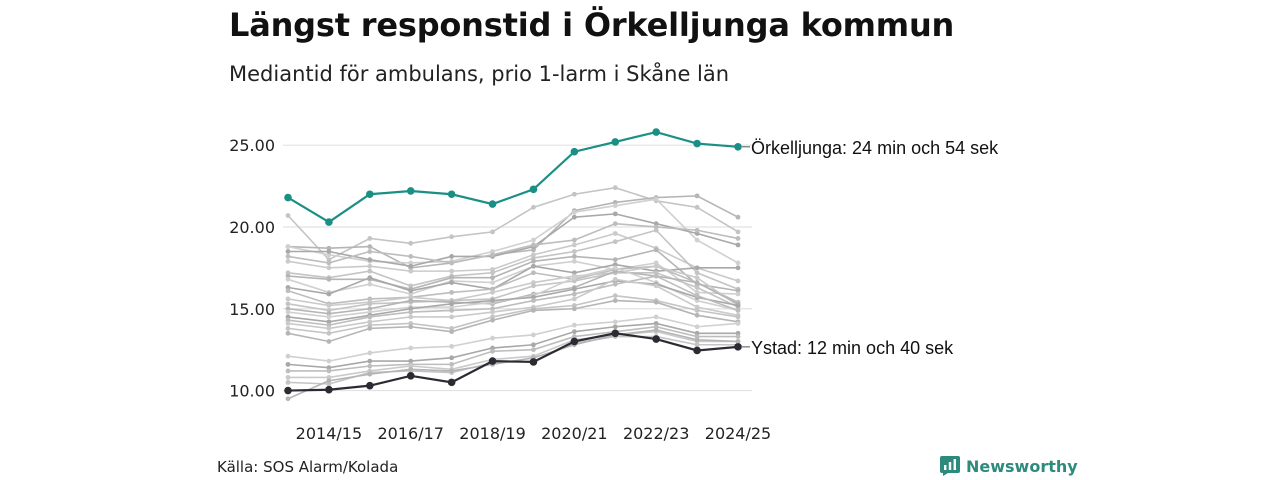  Describe the element at coordinates (1022, 466) in the screenshot. I see `brand-name: Newsworthy` at that location.